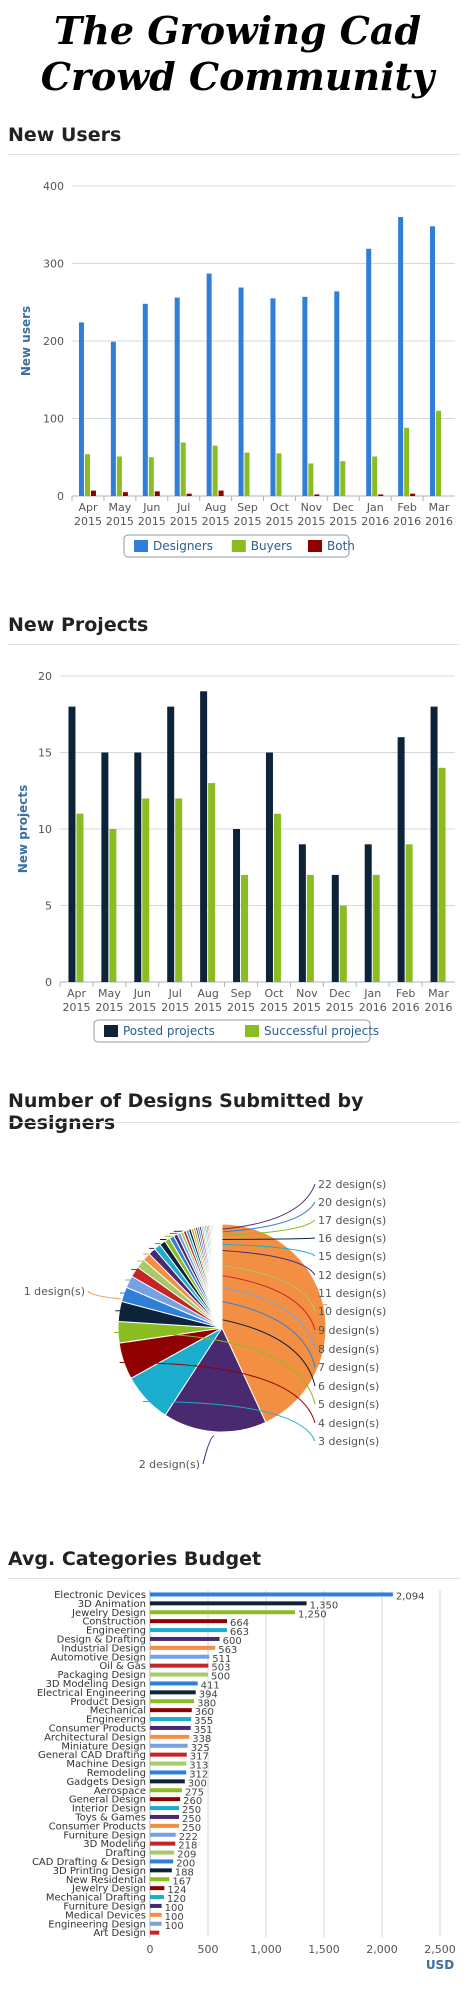 This screenshot has width=475, height=2000. I want to click on x-tick-label: Dec, so click(339, 993).